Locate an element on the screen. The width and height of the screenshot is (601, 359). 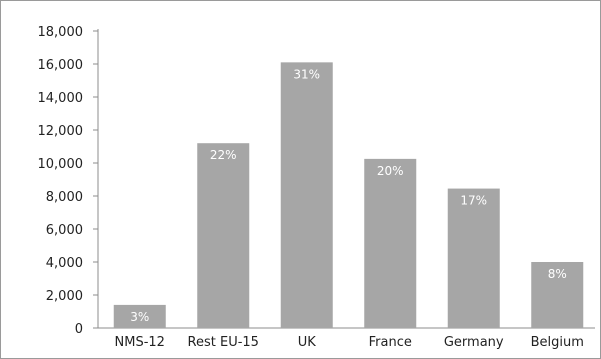
data-label: 8% is located at coordinates (557, 274).